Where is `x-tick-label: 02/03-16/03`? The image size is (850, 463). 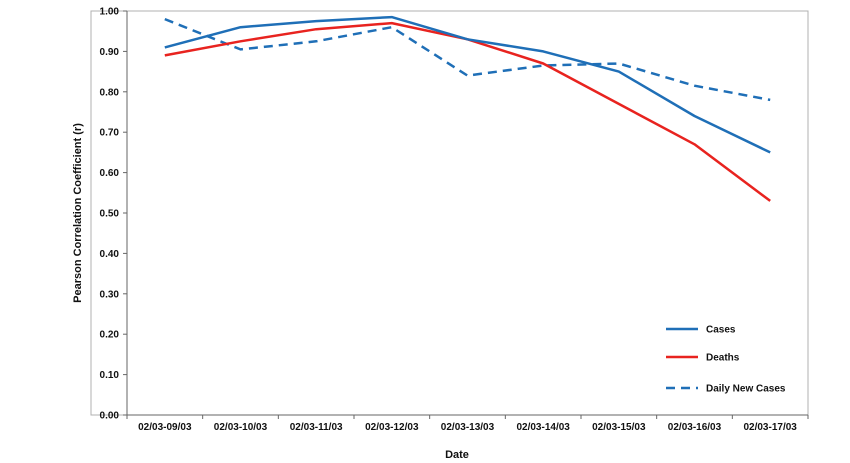 x-tick-label: 02/03-16/03 is located at coordinates (695, 427).